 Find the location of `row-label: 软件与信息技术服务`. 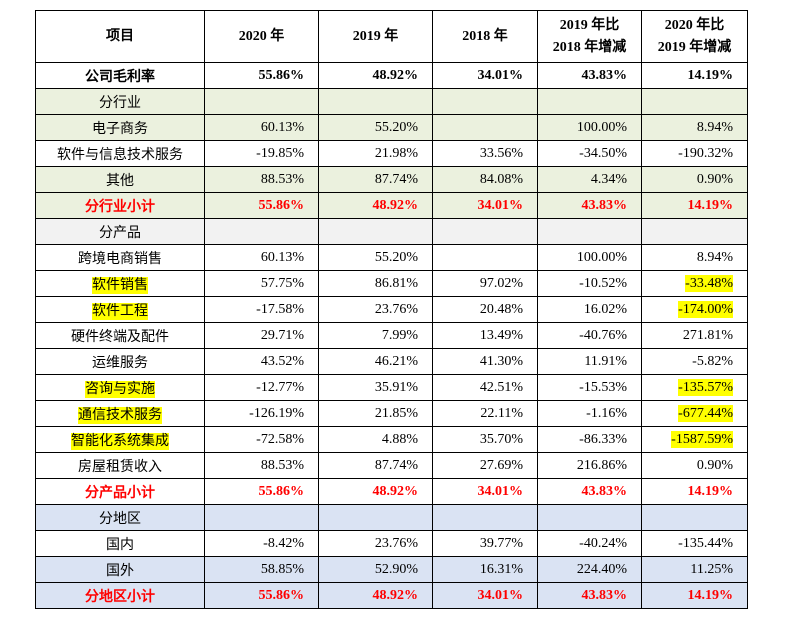

row-label: 软件与信息技术服务 is located at coordinates (120, 153).